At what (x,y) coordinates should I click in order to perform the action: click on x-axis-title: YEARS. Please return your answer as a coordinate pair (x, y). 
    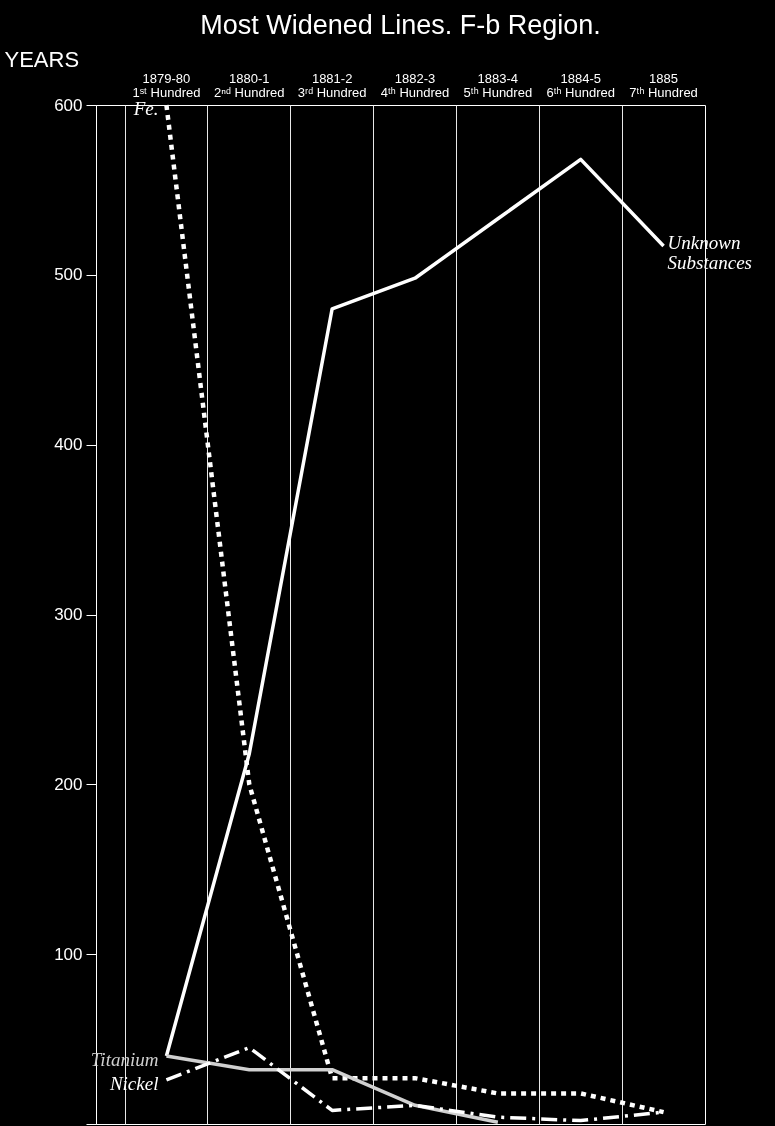
    Looking at the image, I should click on (42, 59).